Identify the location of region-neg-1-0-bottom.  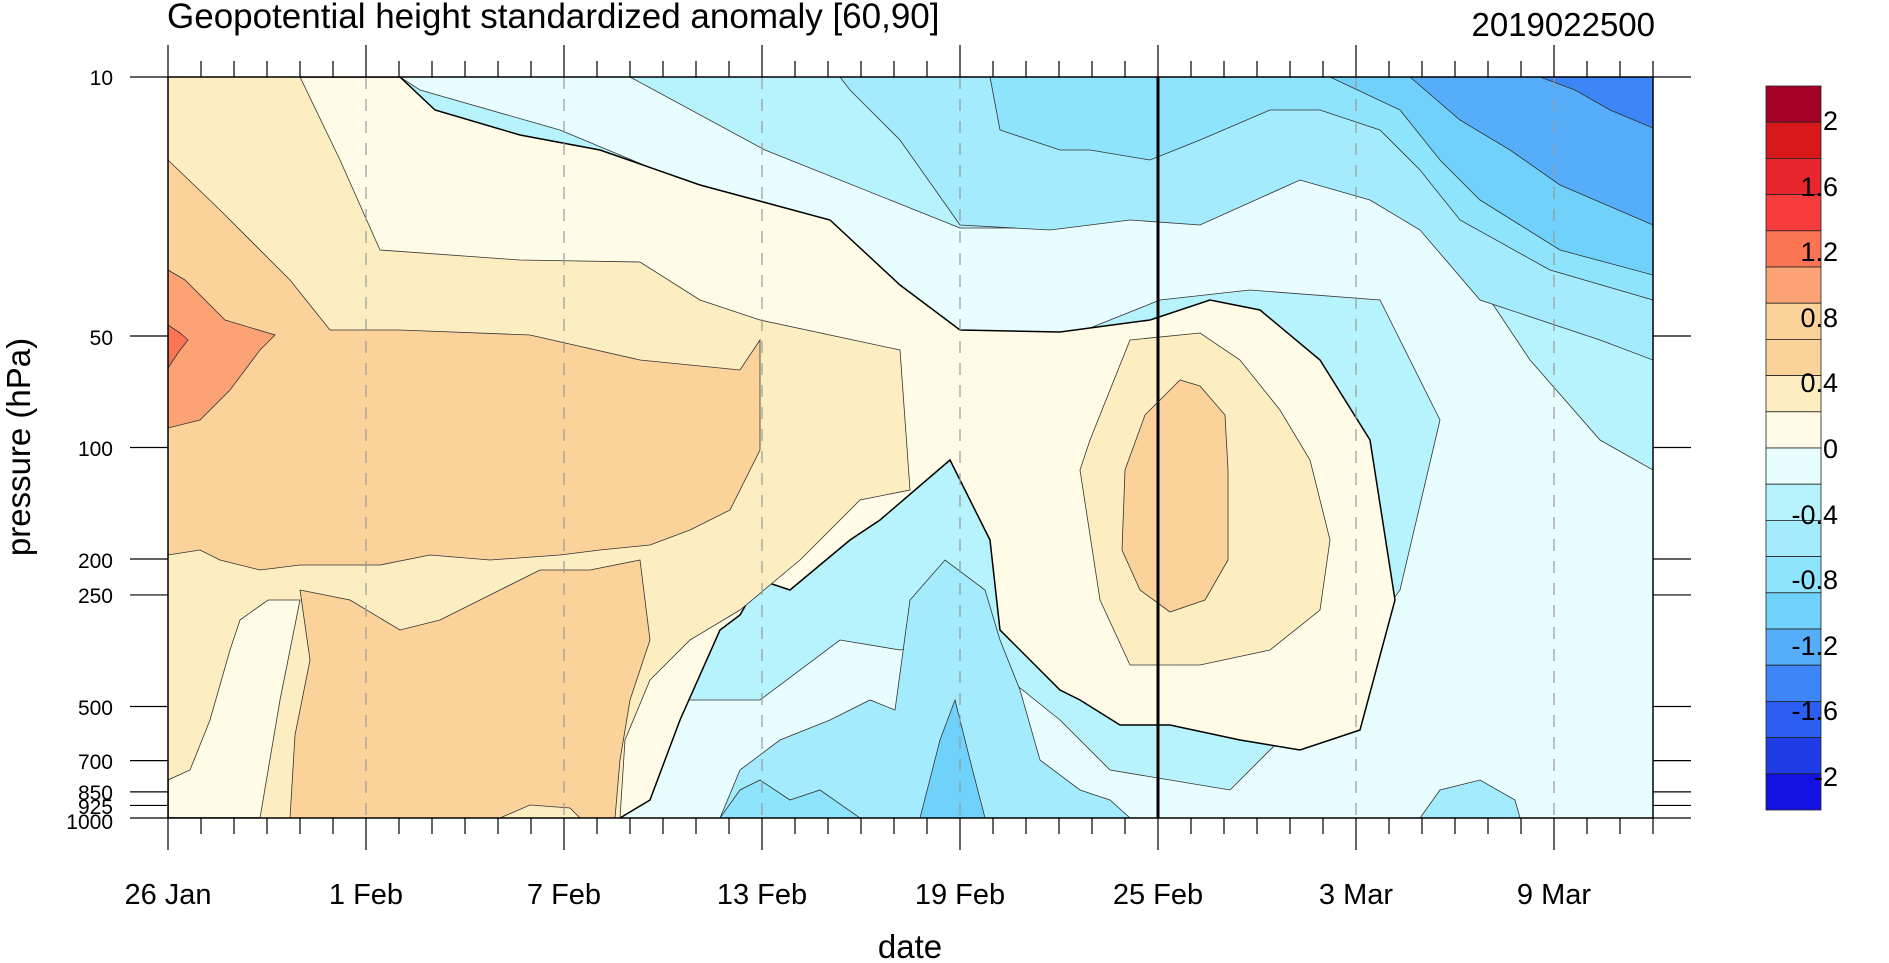
(952, 758).